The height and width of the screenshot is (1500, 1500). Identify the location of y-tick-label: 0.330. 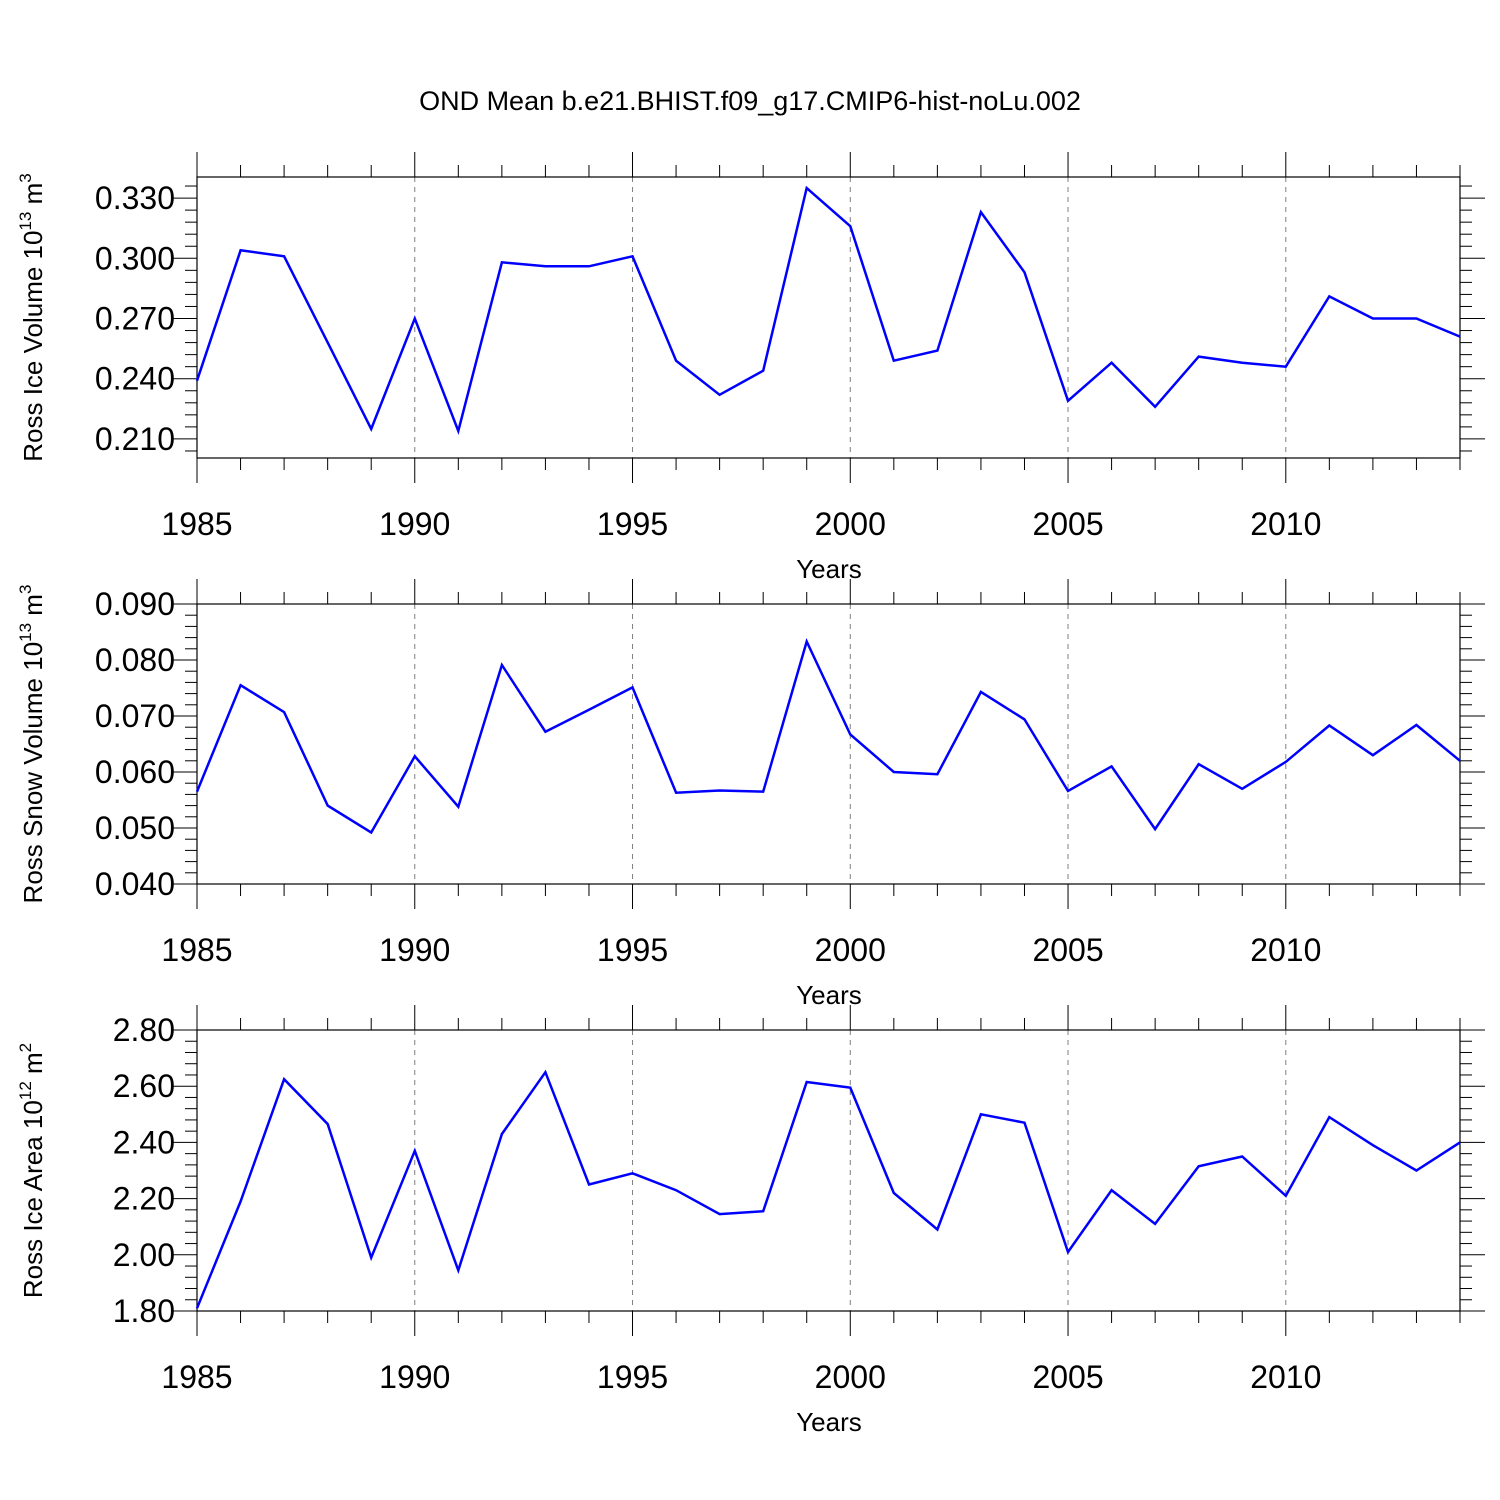
(135, 198).